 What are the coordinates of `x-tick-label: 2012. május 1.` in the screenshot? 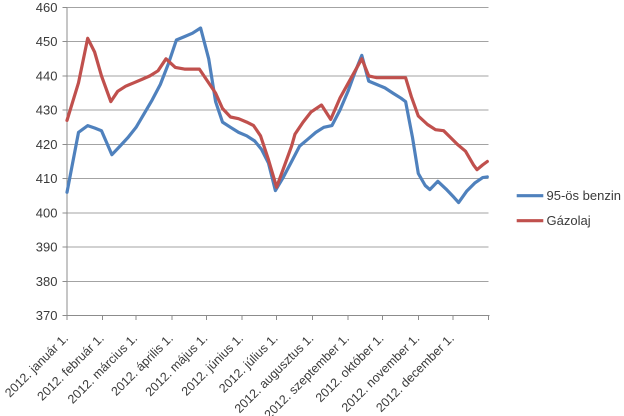 It's located at (177, 365).